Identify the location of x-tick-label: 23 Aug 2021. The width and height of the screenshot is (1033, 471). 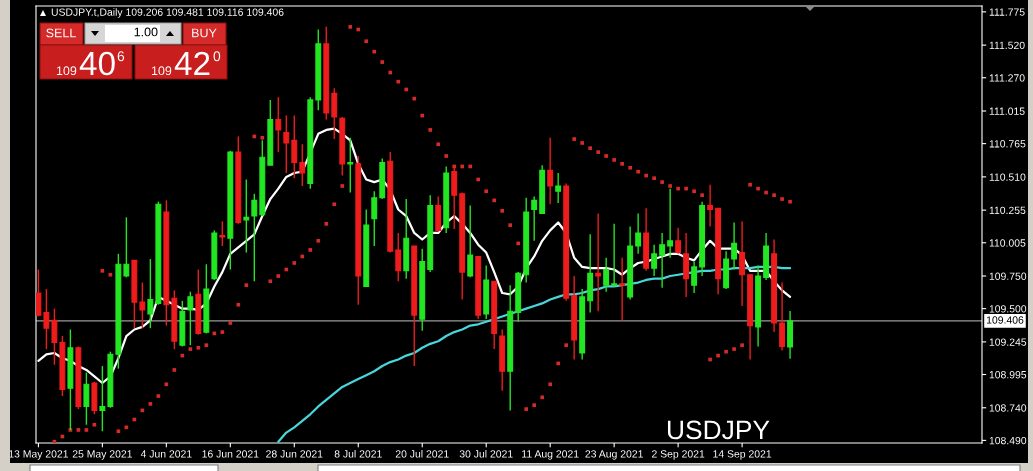
(614, 455).